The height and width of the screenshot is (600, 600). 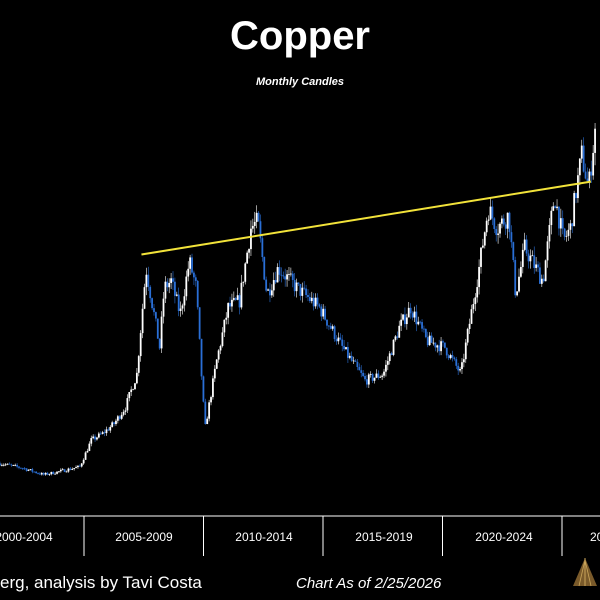 I want to click on source-credit: erg, analysis by Tavi Costa, so click(x=101, y=582).